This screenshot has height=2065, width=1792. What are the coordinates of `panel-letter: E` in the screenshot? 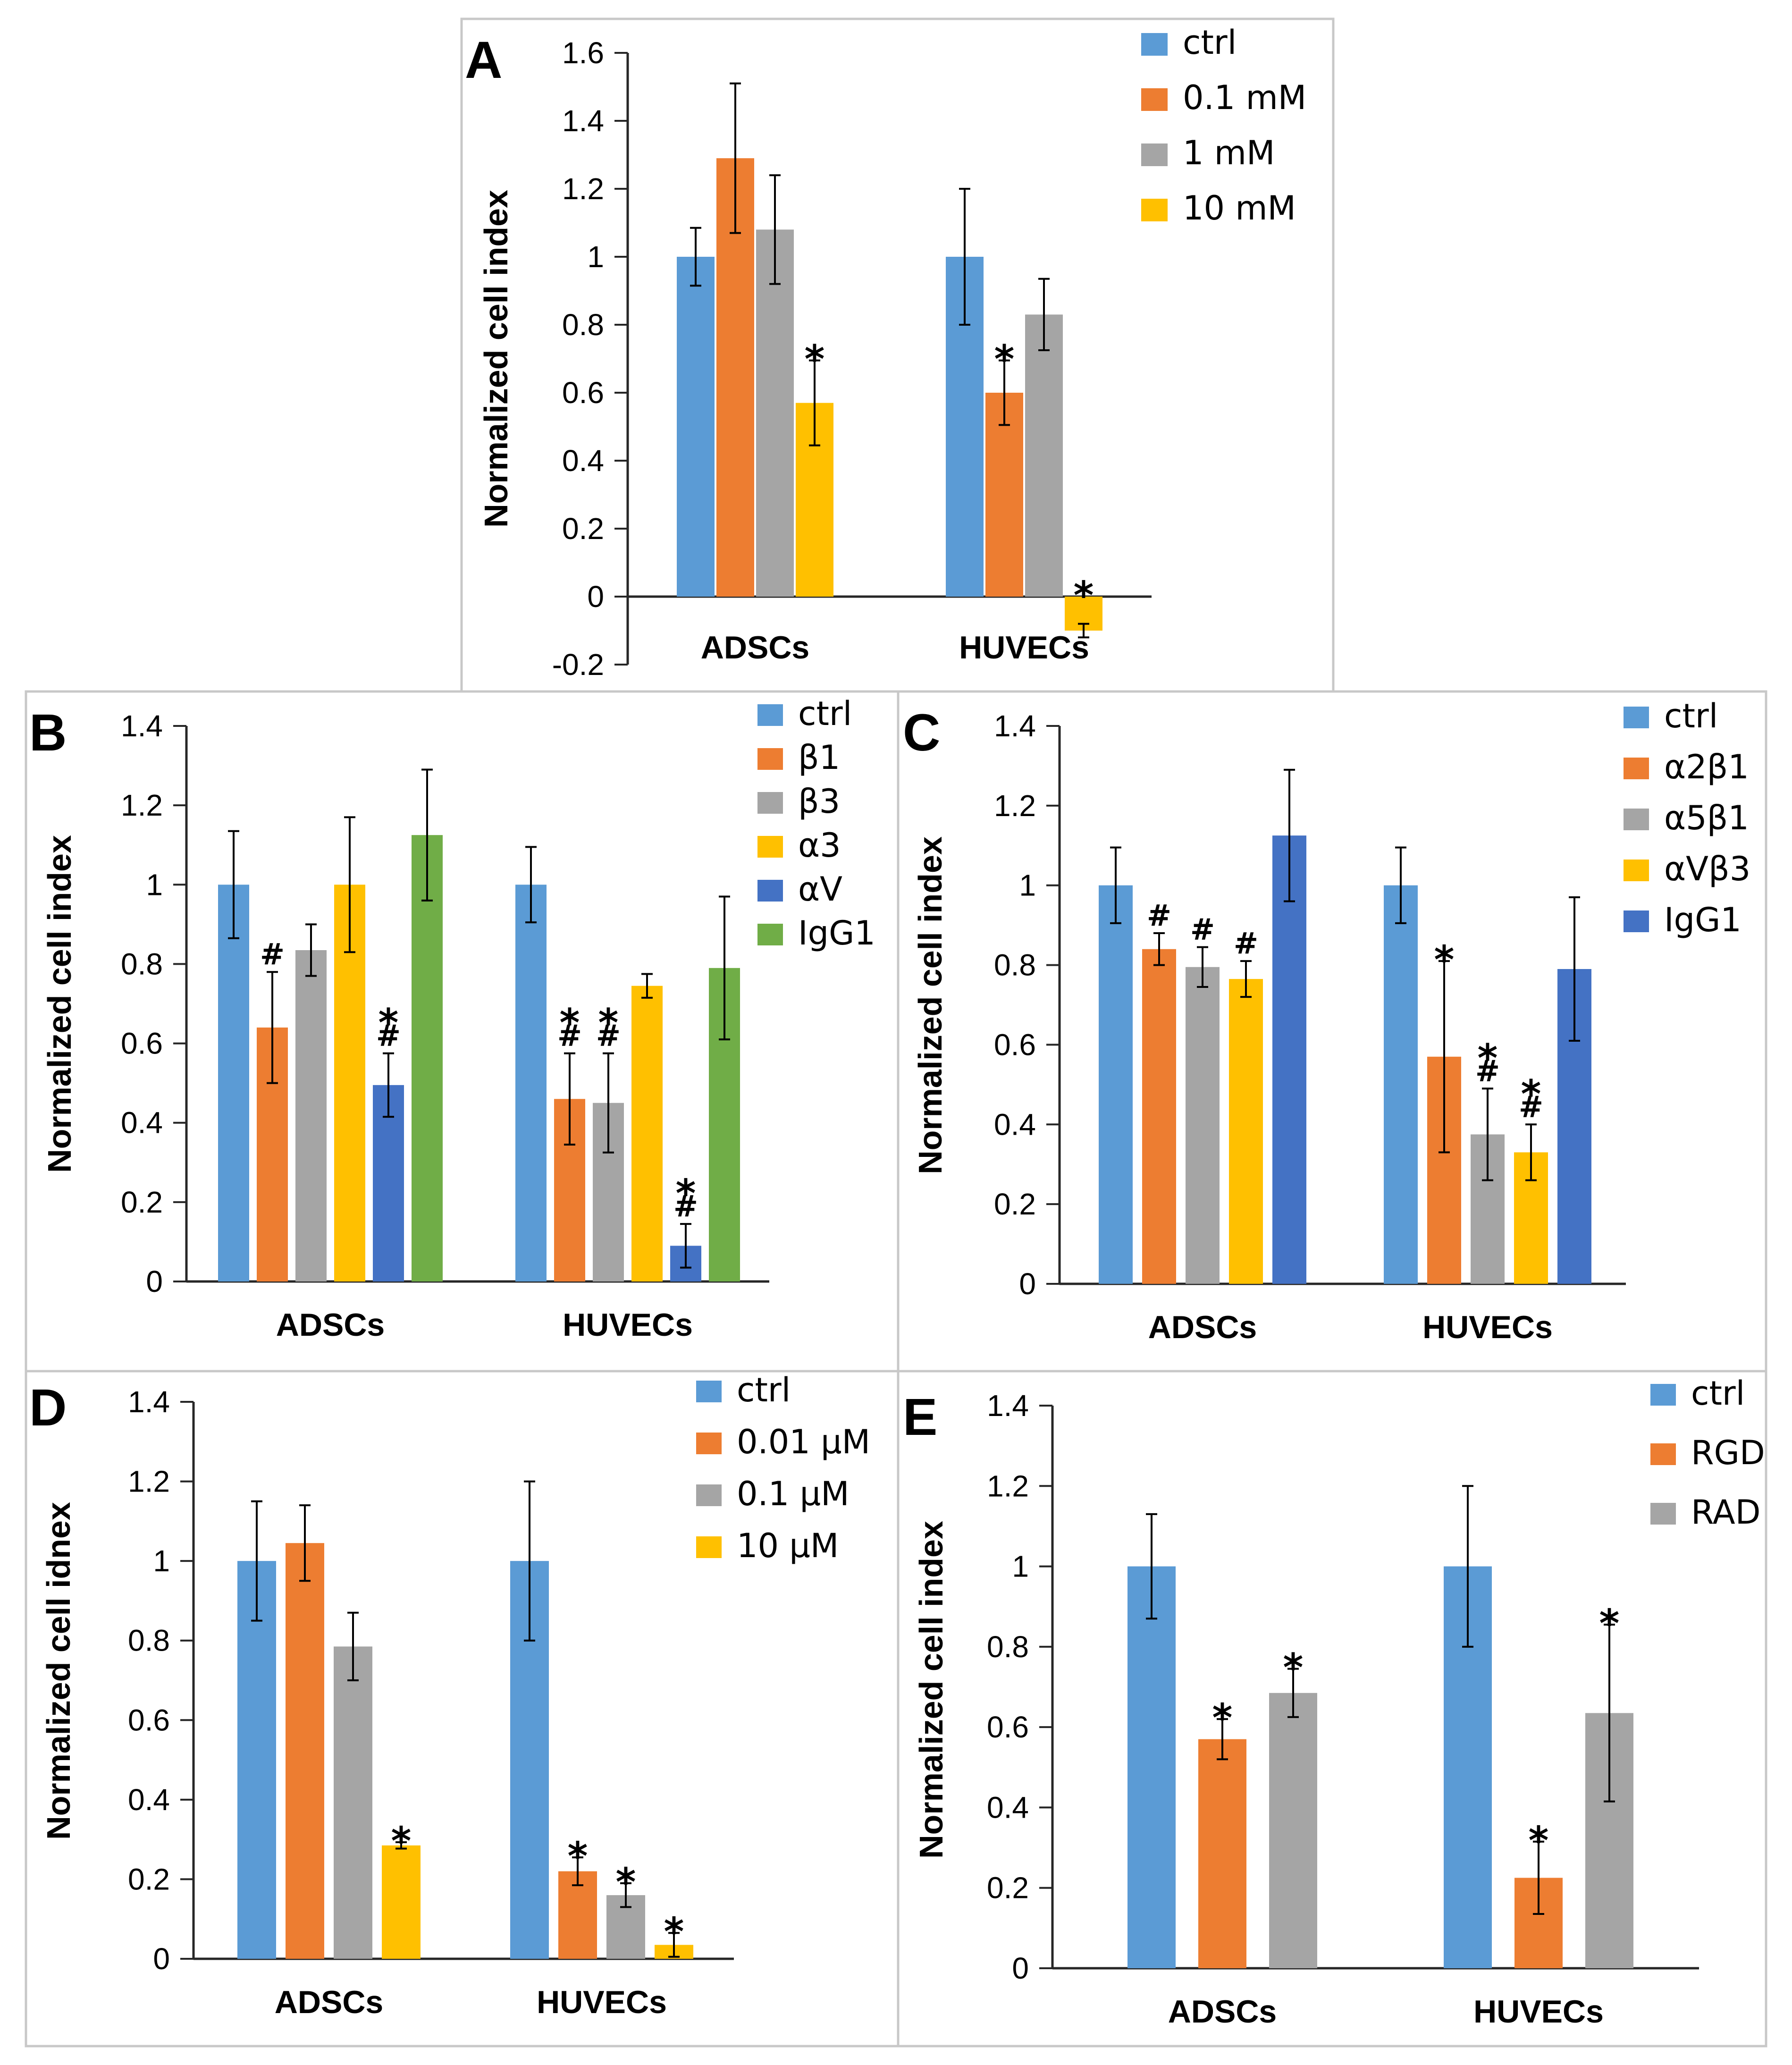 It's located at (920, 1417).